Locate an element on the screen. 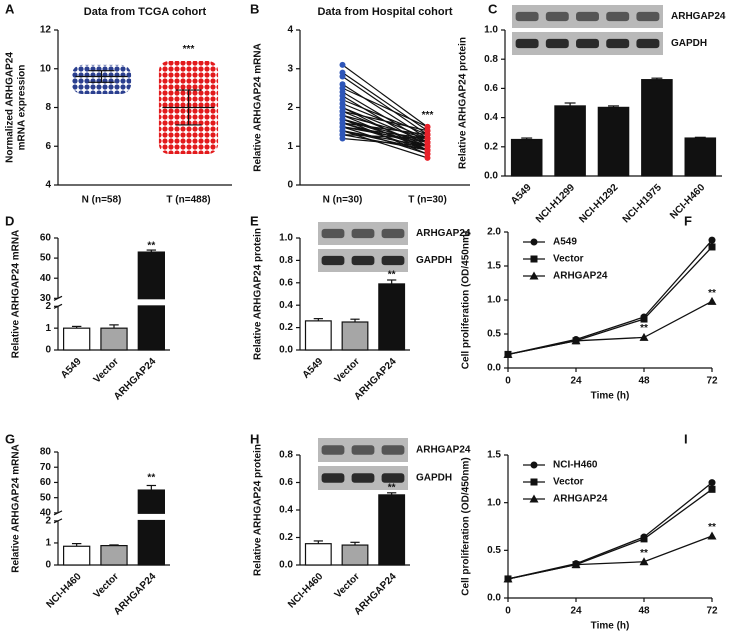  y-tick-label: 40 is located at coordinates (46, 513).